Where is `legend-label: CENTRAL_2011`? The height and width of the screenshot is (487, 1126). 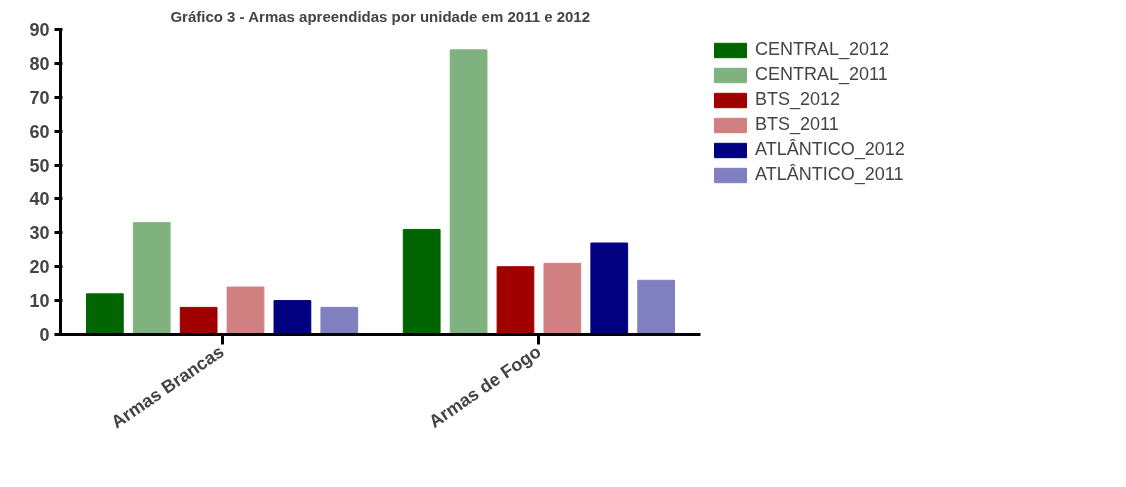 legend-label: CENTRAL_2011 is located at coordinates (821, 74).